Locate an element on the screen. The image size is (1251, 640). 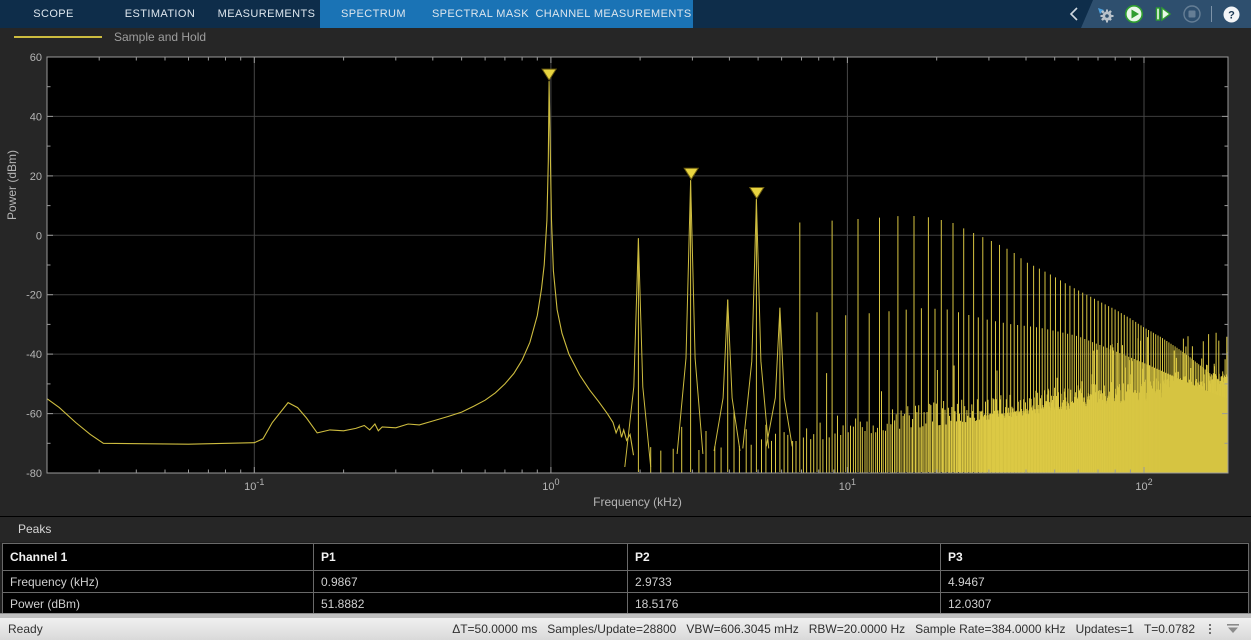
status-icons is located at coordinates (1225, 629).